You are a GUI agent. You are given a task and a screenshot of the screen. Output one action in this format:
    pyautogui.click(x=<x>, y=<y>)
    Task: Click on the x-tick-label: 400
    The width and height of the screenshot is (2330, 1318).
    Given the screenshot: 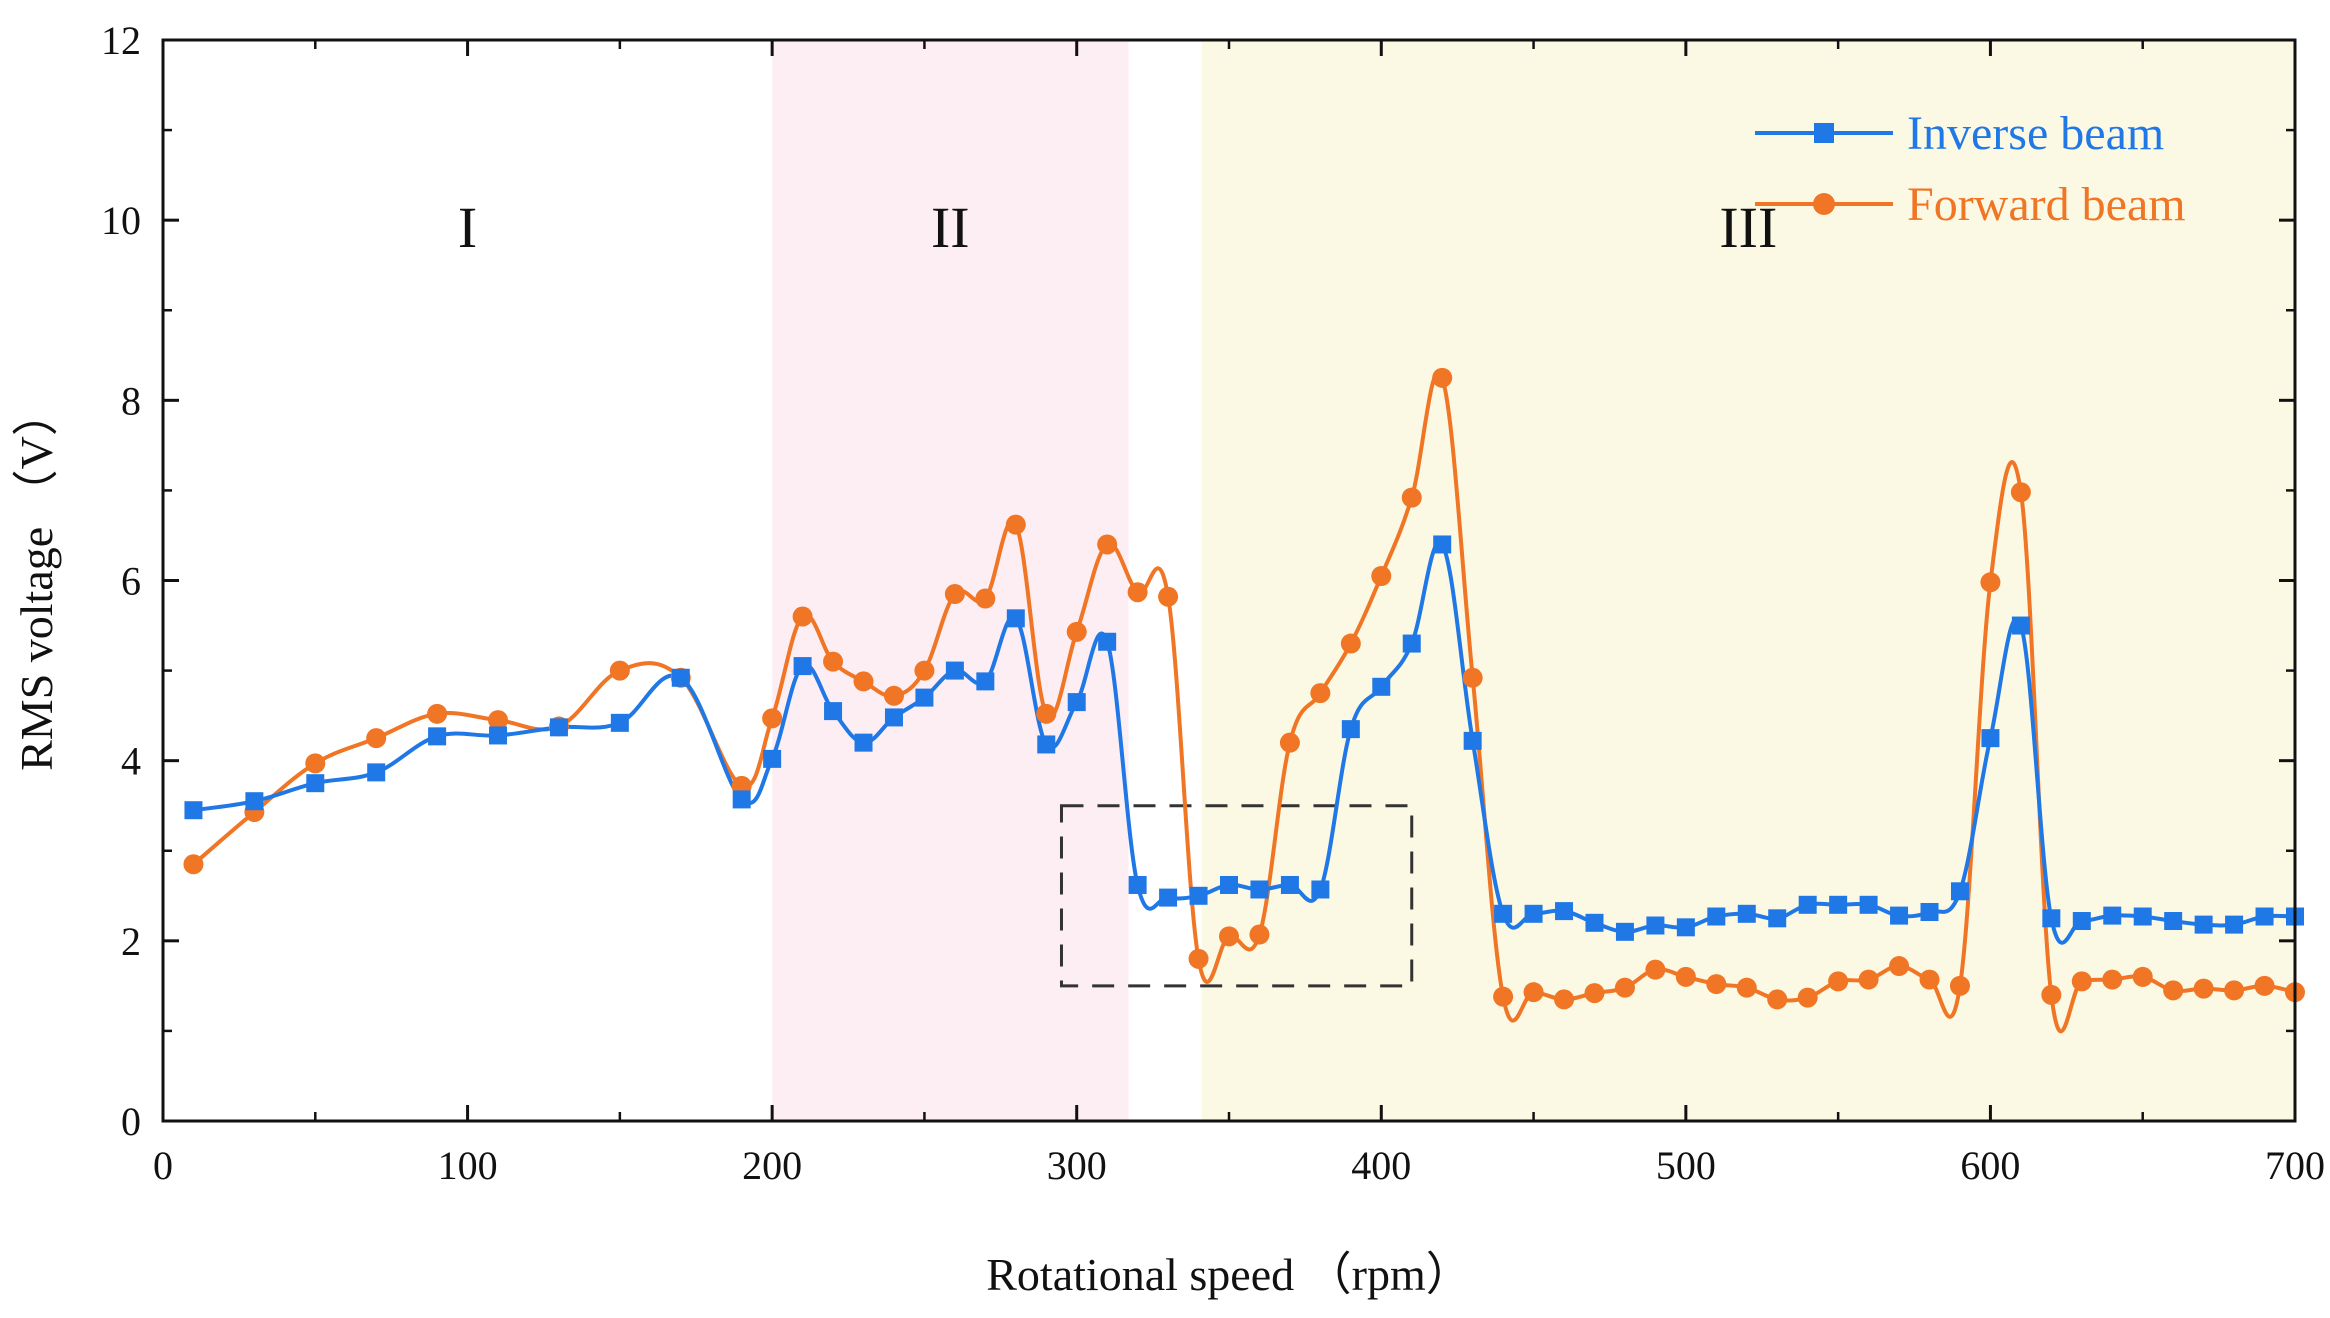 What is the action you would take?
    pyautogui.click(x=1381, y=1165)
    